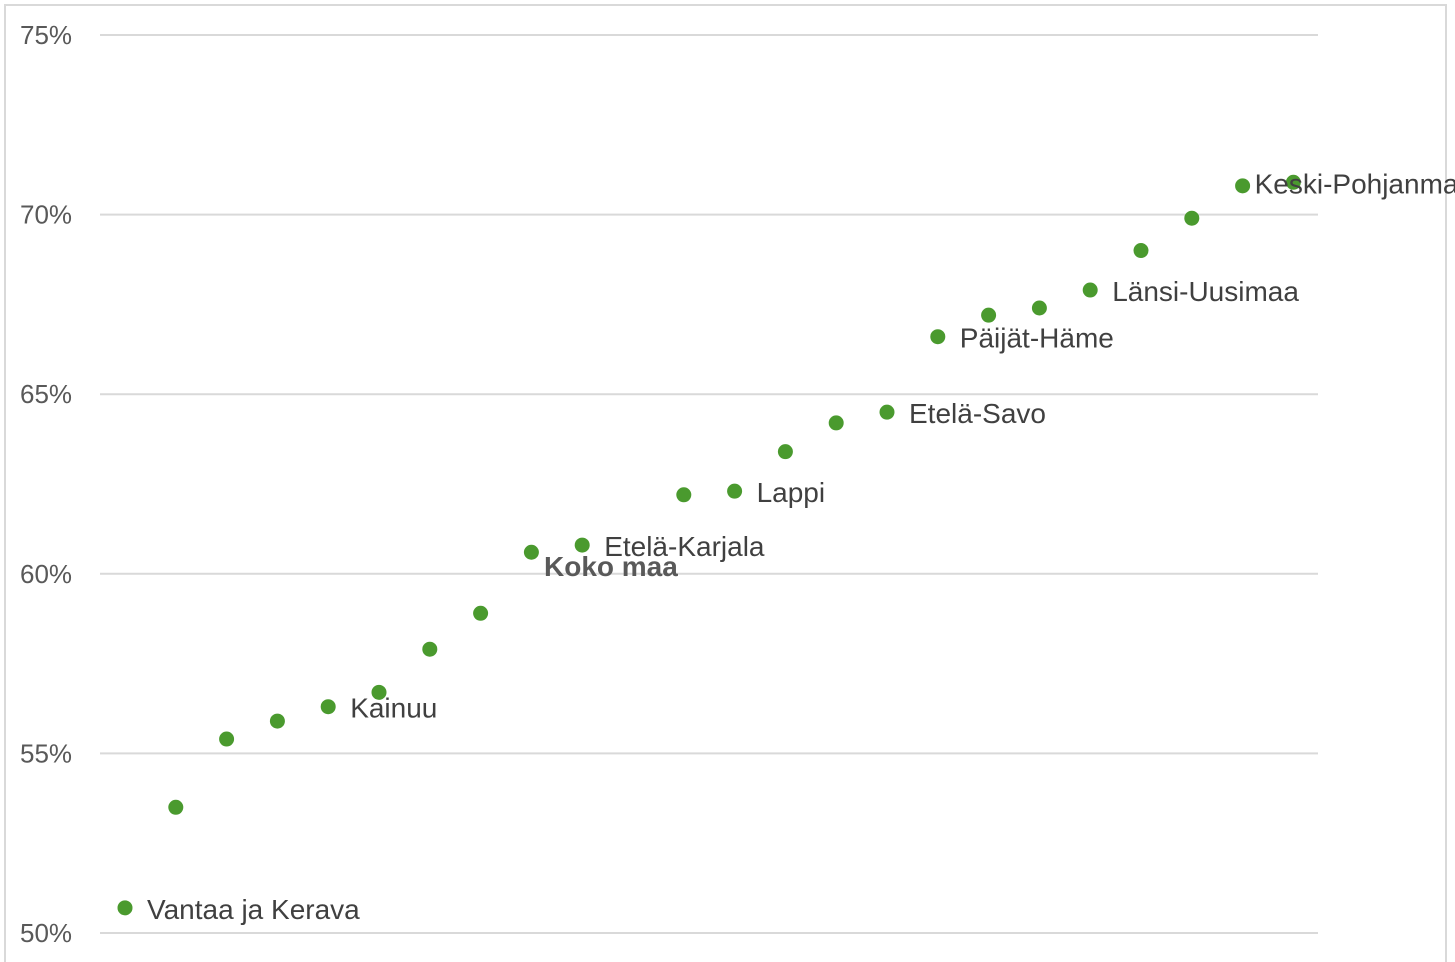  Describe the element at coordinates (684, 546) in the screenshot. I see `point-label: Etelä-Karjala` at that location.